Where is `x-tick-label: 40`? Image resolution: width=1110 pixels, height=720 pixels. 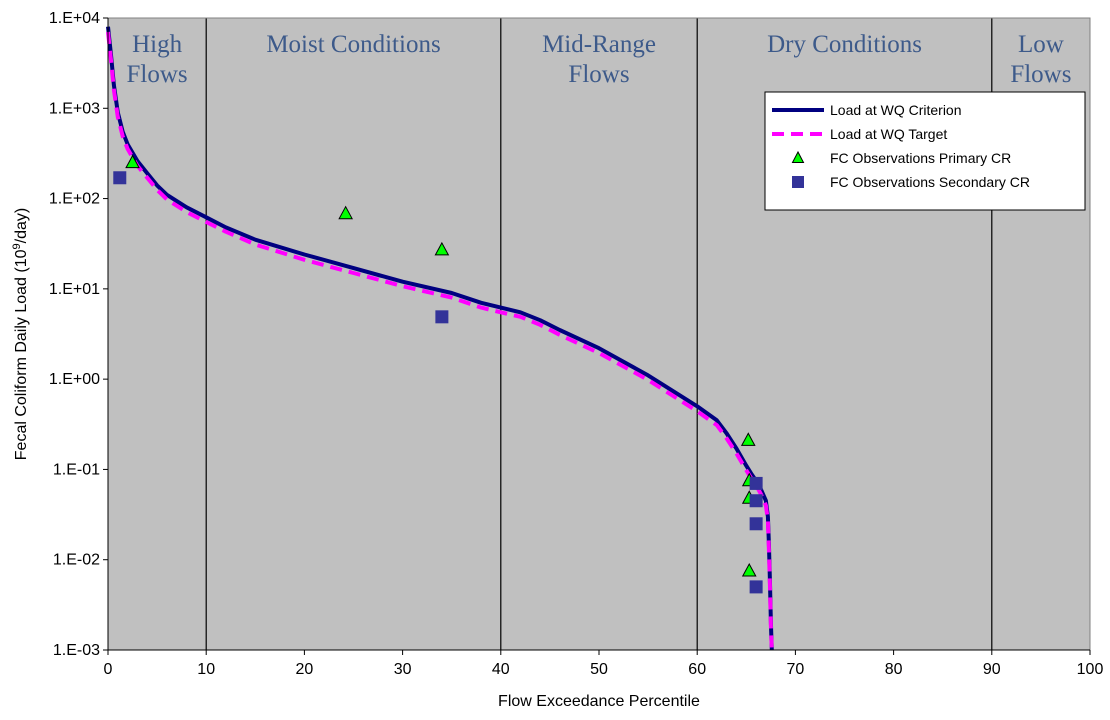
x-tick-label: 40 is located at coordinates (501, 669).